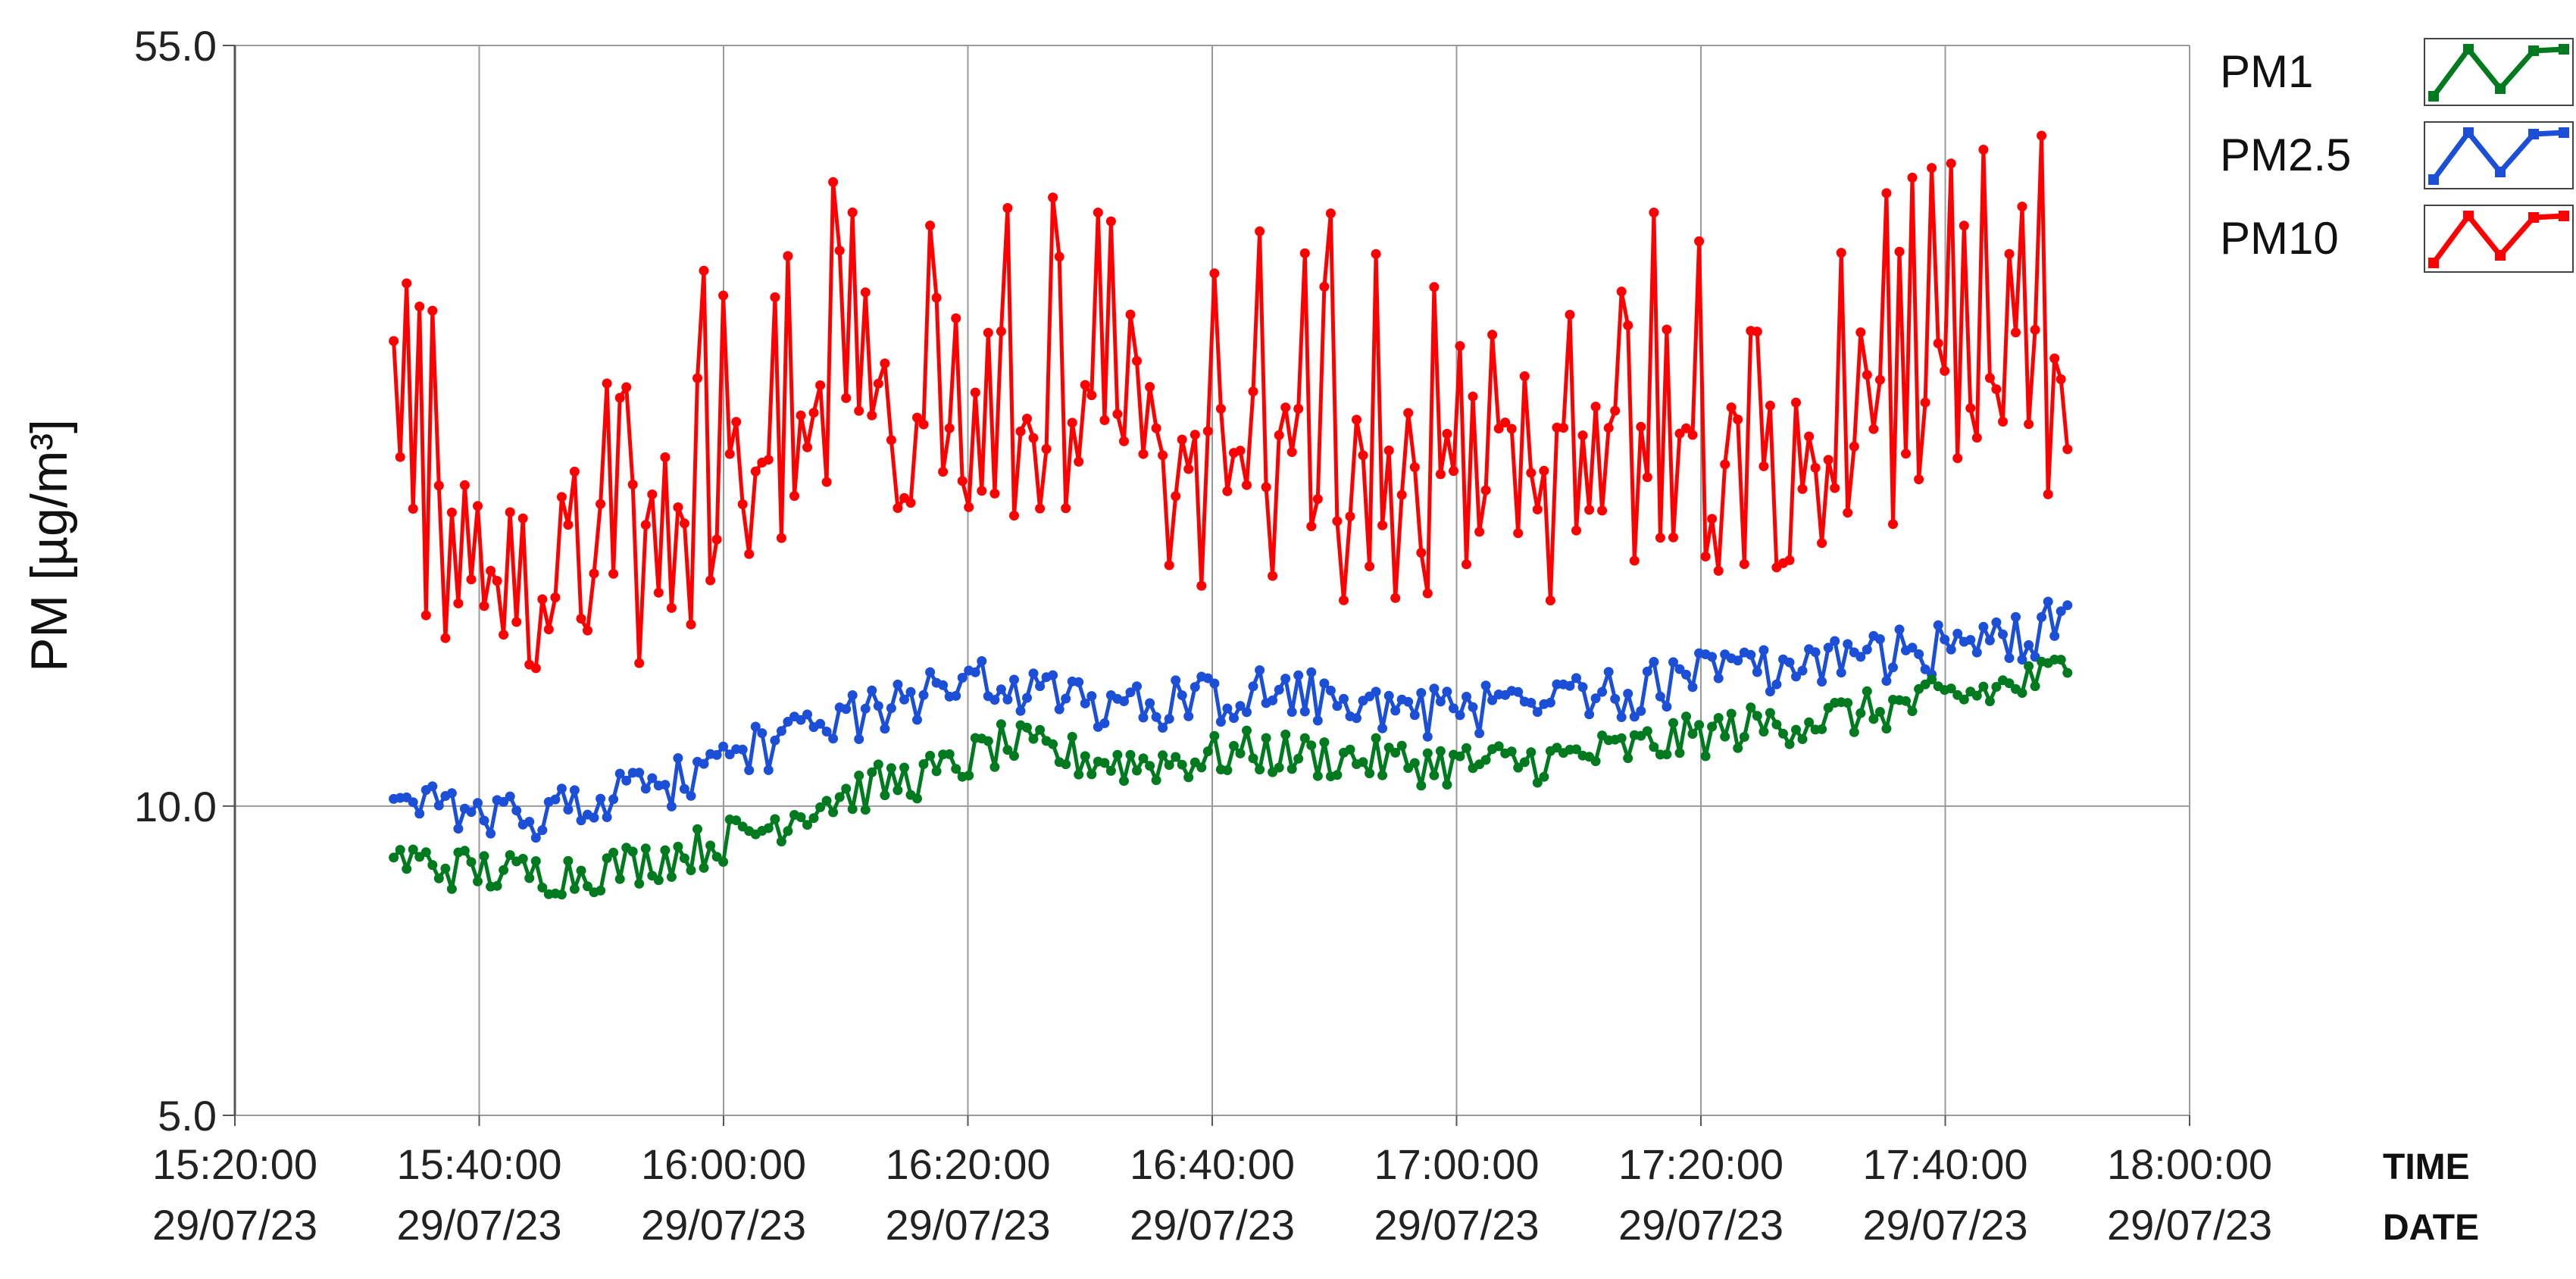  Describe the element at coordinates (2189, 1164) in the screenshot. I see `x-tick-time-label: 18:00:00` at that location.